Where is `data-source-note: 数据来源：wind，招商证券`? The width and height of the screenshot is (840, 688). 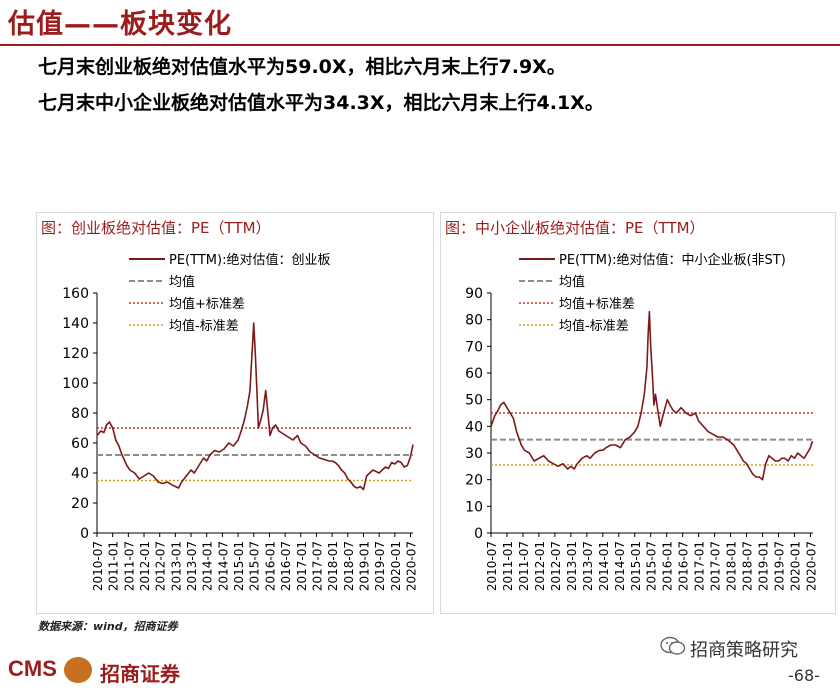
data-source-note: 数据来源：wind，招商证券 is located at coordinates (108, 626).